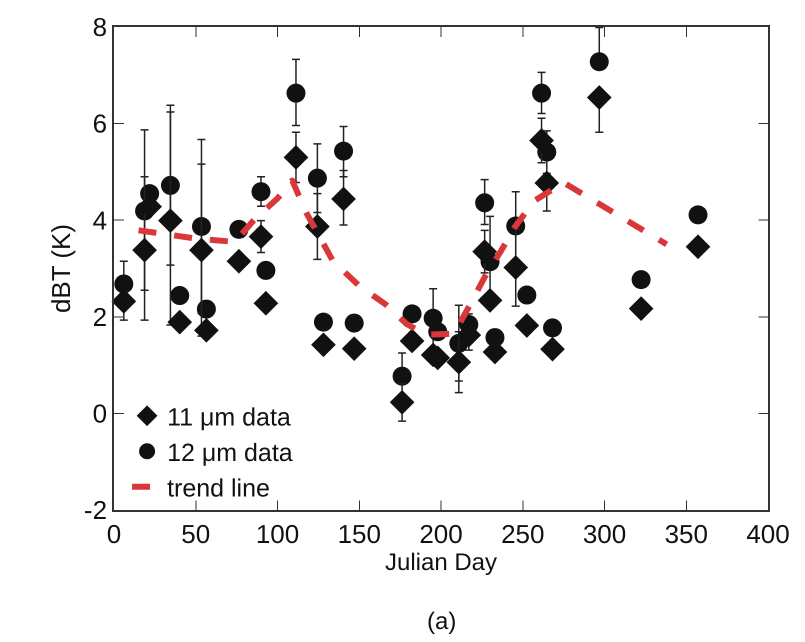 This screenshot has width=805, height=642. I want to click on y-axis-title: dBT (K), so click(61, 269).